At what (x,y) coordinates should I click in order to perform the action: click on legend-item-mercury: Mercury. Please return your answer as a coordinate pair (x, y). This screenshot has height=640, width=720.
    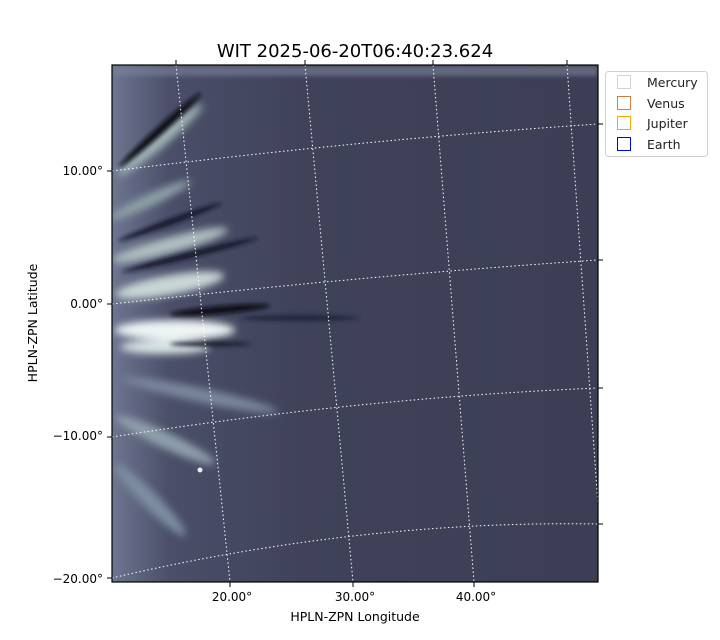
    Looking at the image, I should click on (657, 82).